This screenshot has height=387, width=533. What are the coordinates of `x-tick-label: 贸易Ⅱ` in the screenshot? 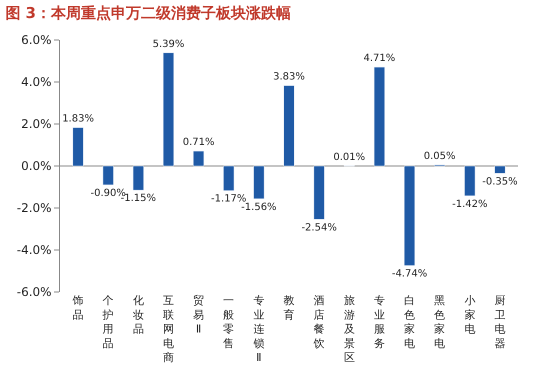 It's located at (198, 315).